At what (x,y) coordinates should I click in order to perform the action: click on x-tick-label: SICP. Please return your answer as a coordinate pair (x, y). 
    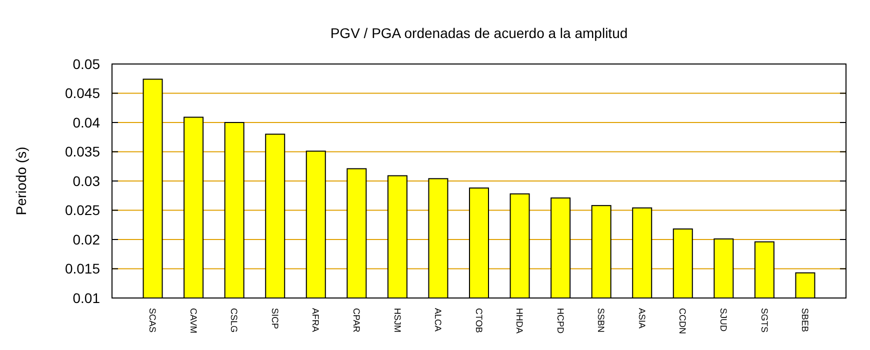
    Looking at the image, I should click on (275, 319).